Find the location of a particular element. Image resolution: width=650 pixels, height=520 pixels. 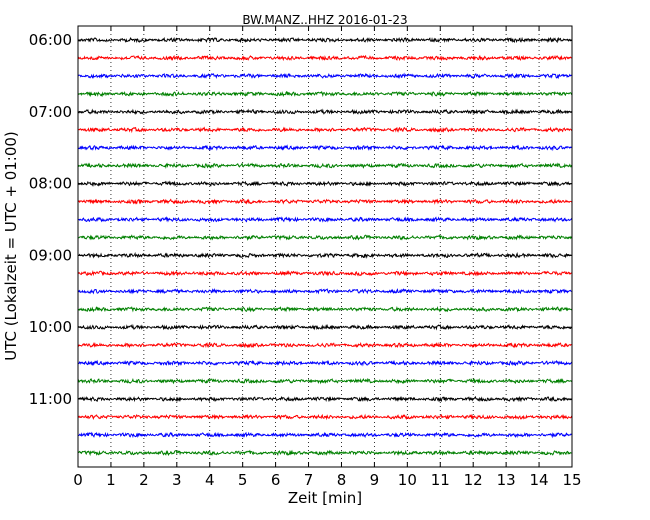

x-tick-label: 14 is located at coordinates (539, 480).